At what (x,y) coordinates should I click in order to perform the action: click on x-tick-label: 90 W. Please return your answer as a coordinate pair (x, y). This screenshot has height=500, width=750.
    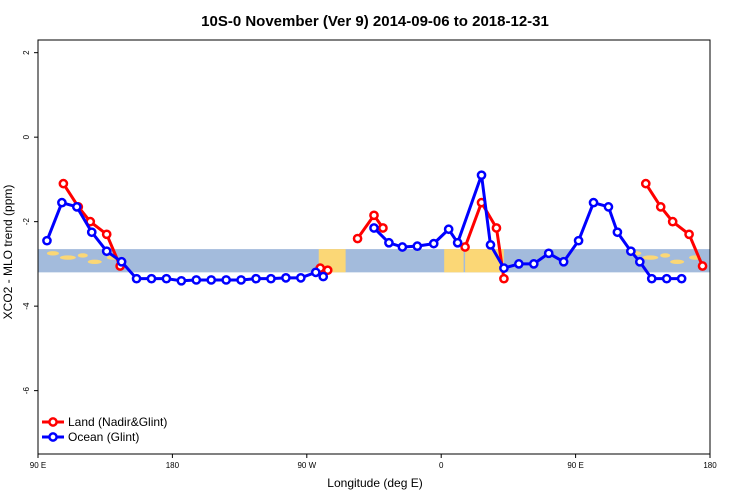
    Looking at the image, I should click on (306, 465).